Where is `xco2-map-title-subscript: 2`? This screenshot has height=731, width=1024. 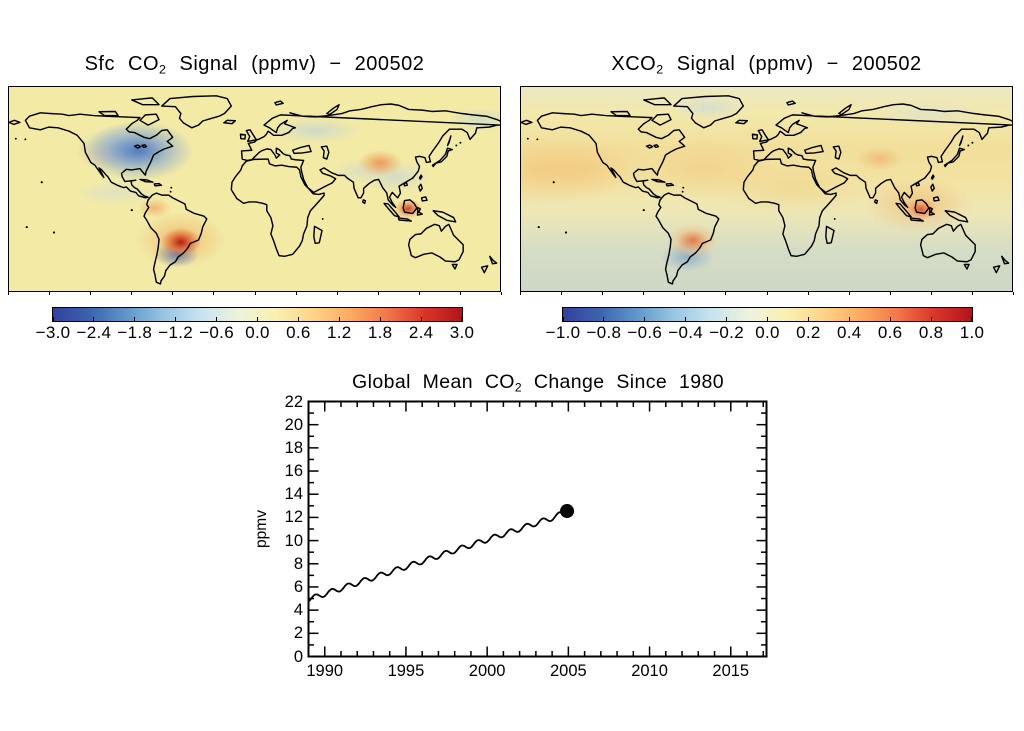
xco2-map-title-subscript: 2 is located at coordinates (660, 69).